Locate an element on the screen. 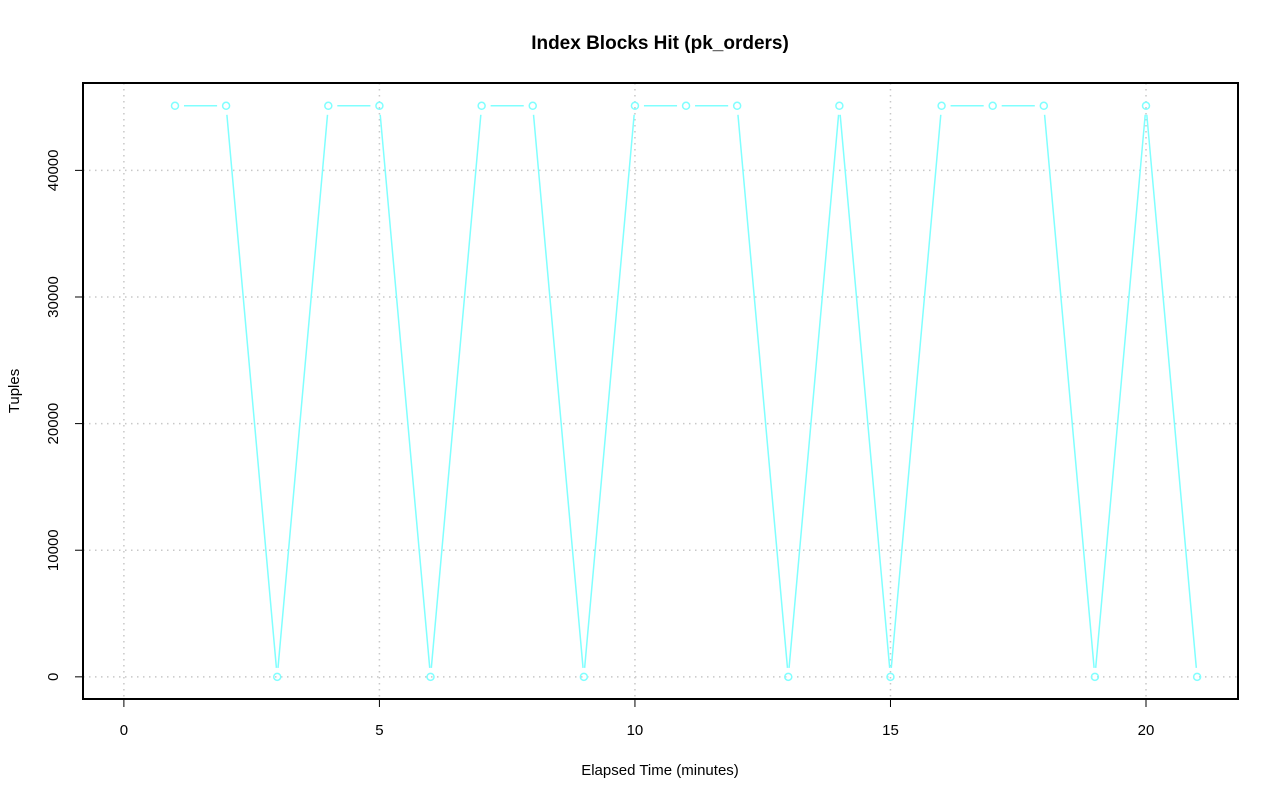  x-tick-label: 20 is located at coordinates (1146, 730).